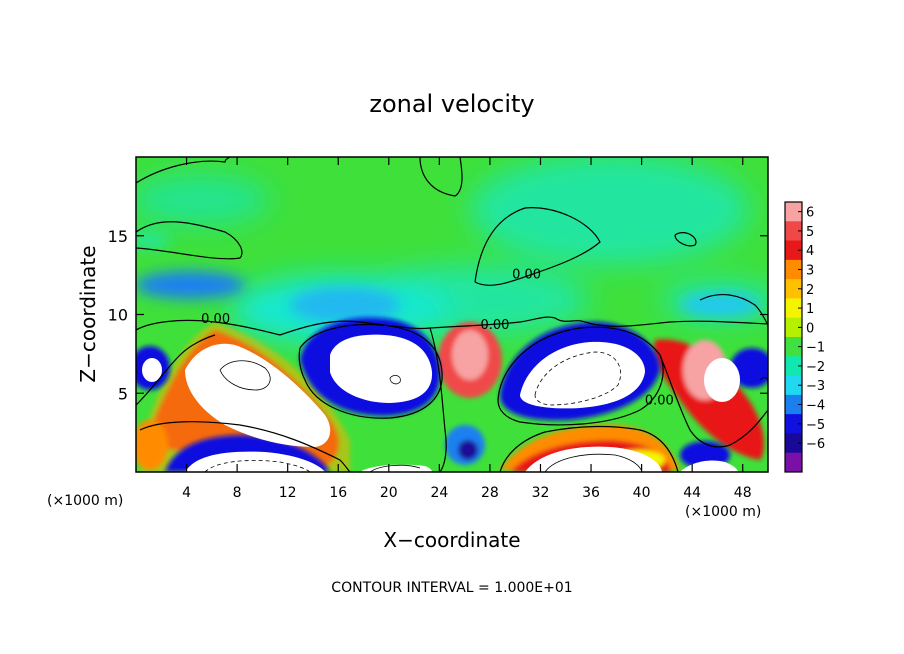 Image resolution: width=904 pixels, height=654 pixels. Describe the element at coordinates (743, 493) in the screenshot. I see `x-tick-label: 48` at that location.